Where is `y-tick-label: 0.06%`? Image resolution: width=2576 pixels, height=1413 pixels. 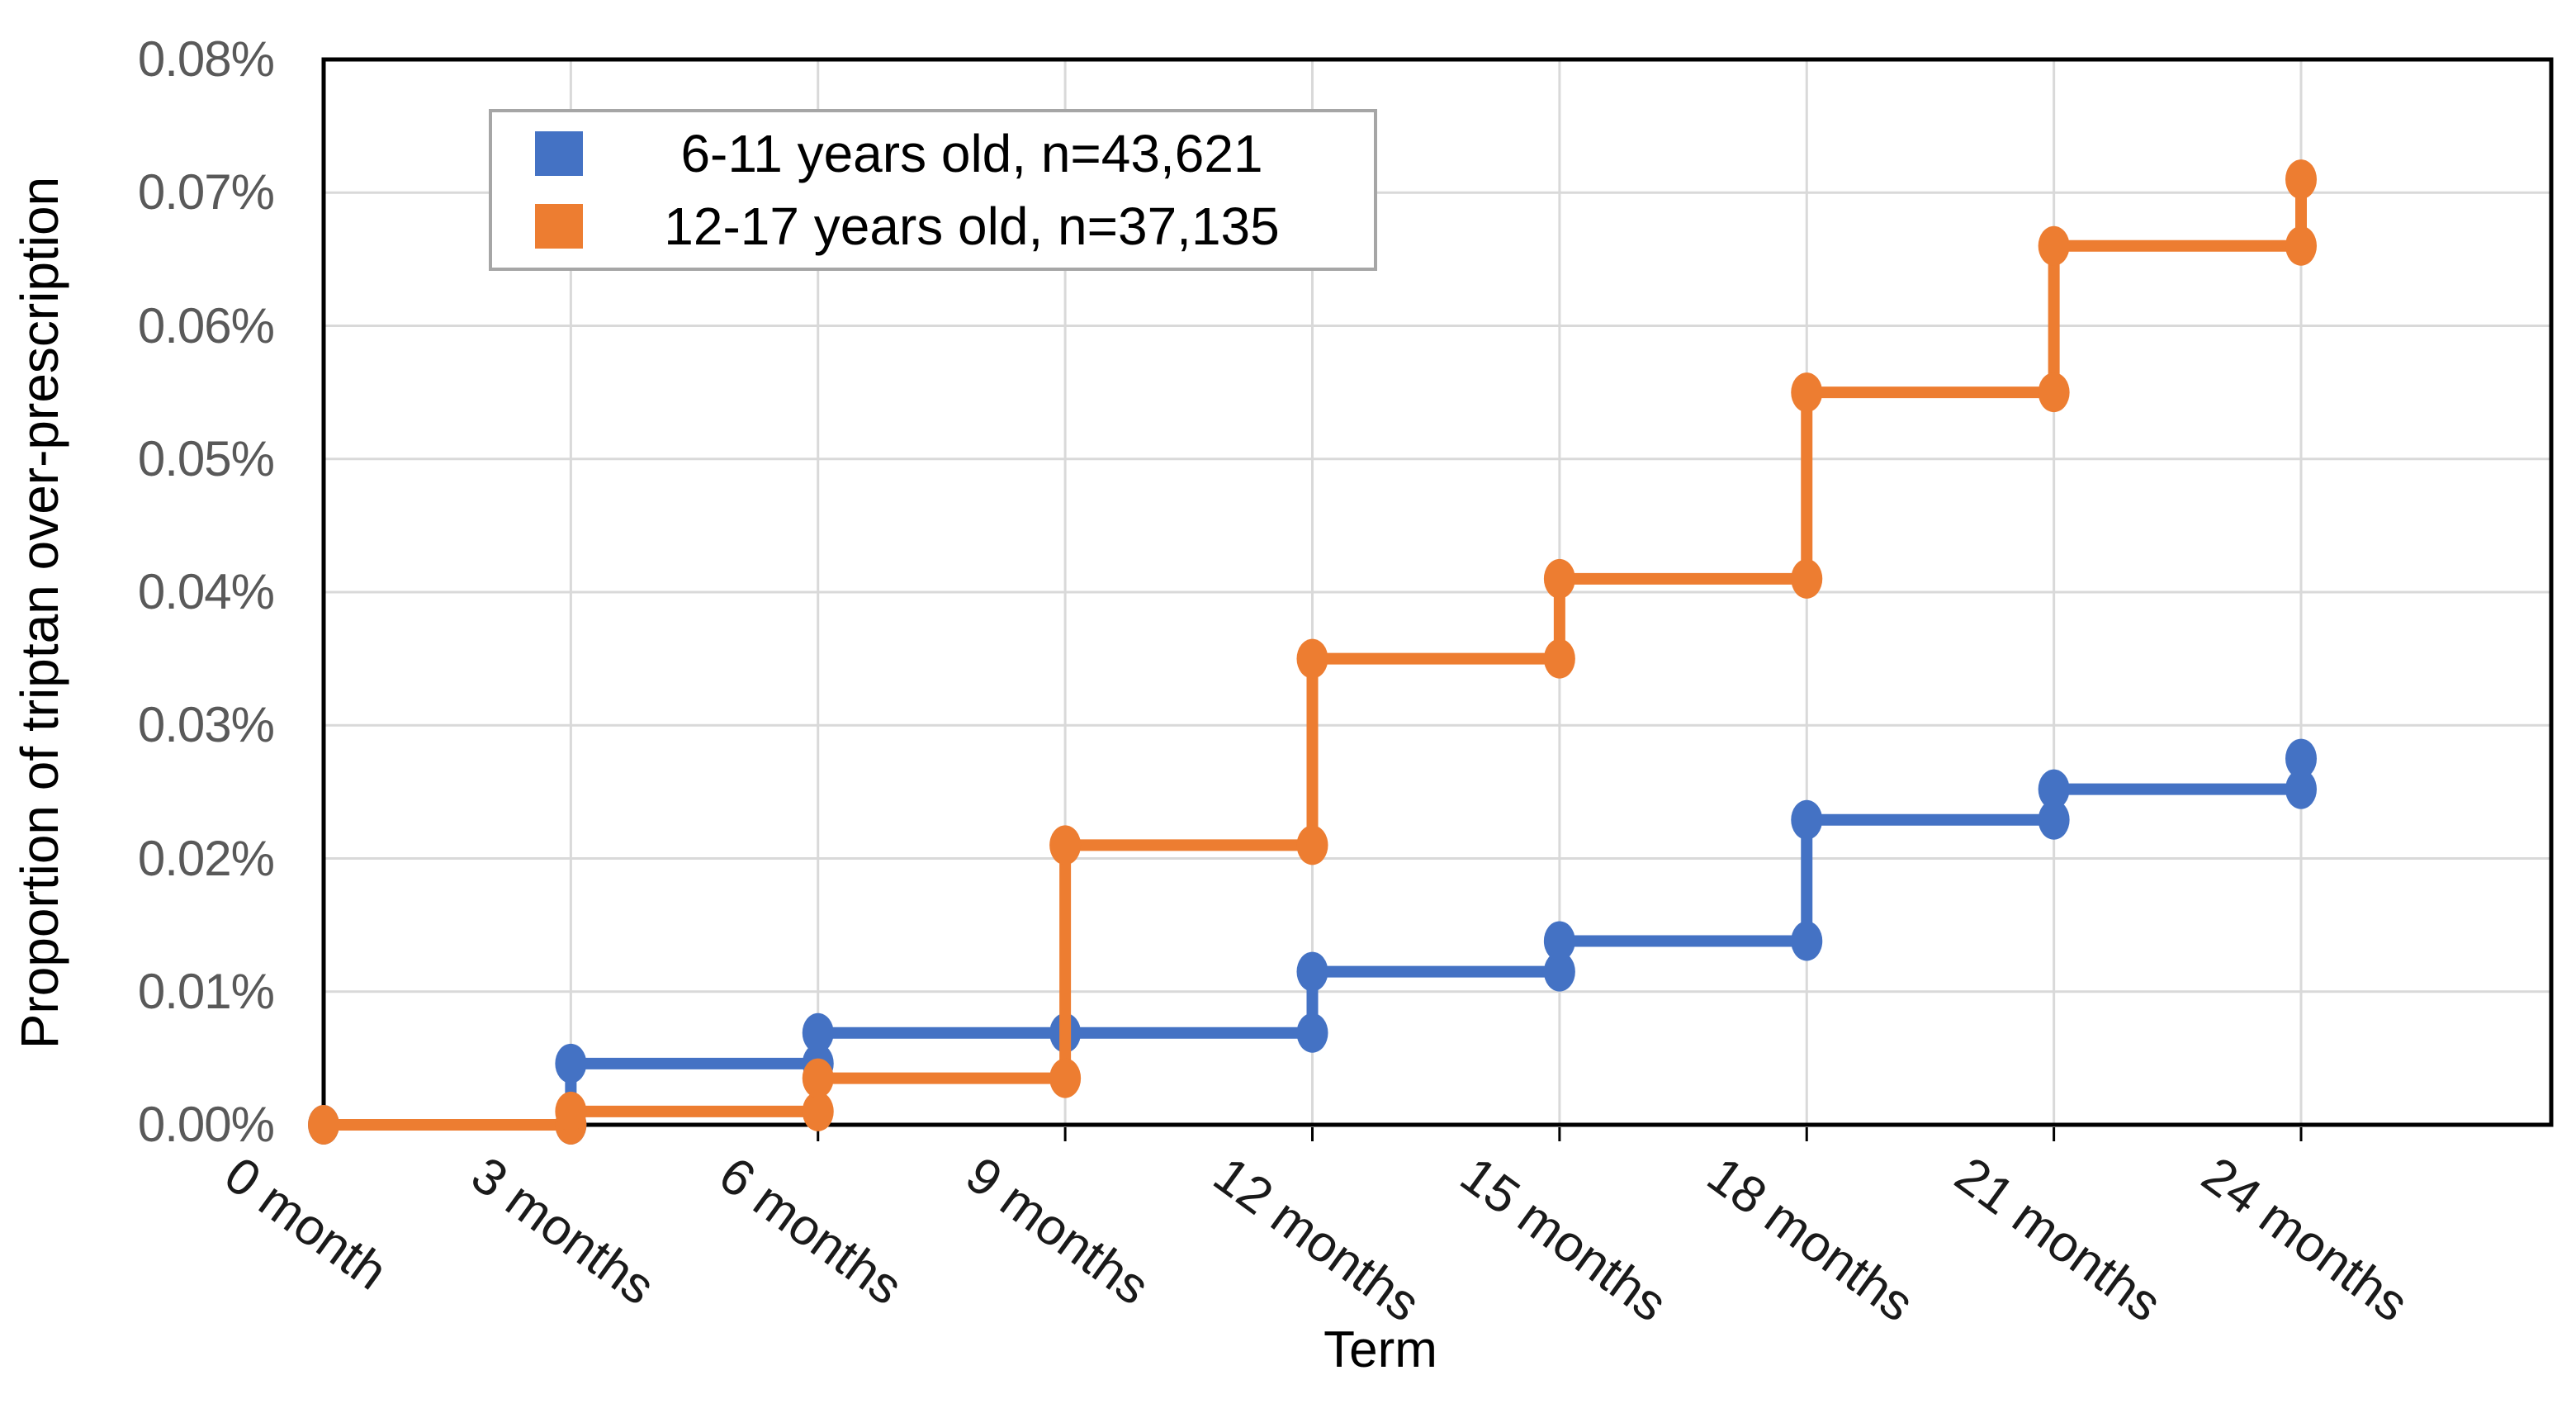 y-tick-label: 0.06% is located at coordinates (206, 325).